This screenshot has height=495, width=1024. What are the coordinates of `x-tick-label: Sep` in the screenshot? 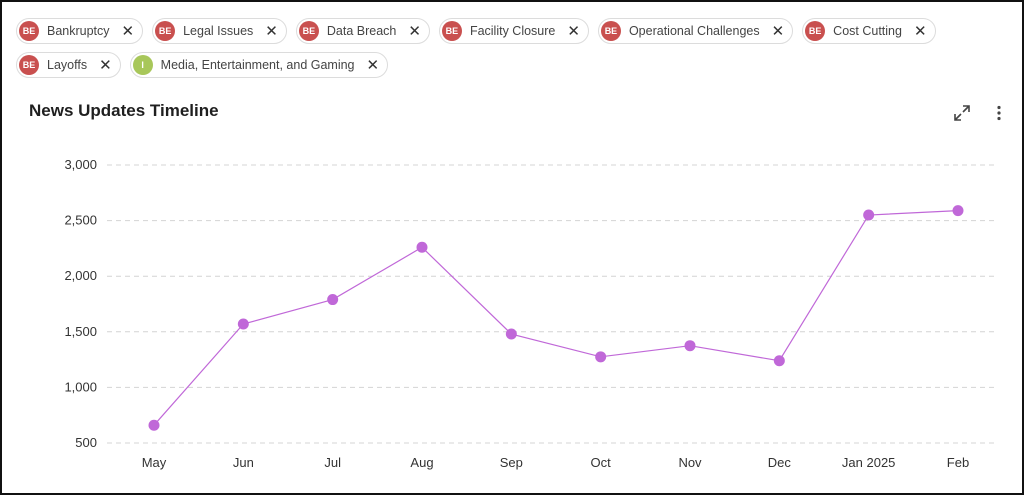 It's located at (511, 462).